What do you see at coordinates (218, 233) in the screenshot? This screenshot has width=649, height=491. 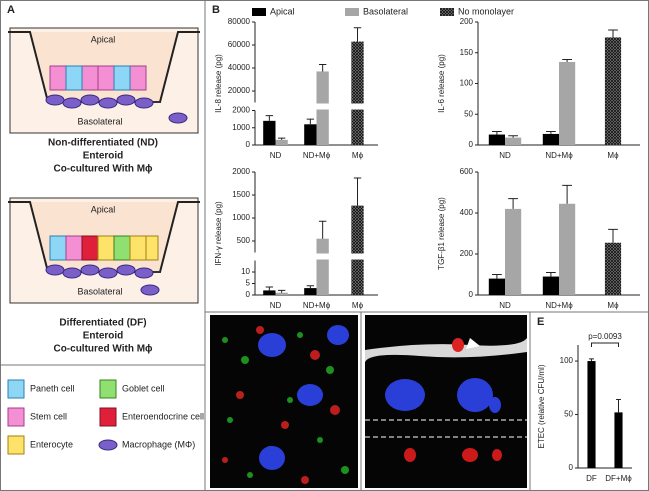 I see `y-axis-label: IFN-γ release (pg)` at bounding box center [218, 233].